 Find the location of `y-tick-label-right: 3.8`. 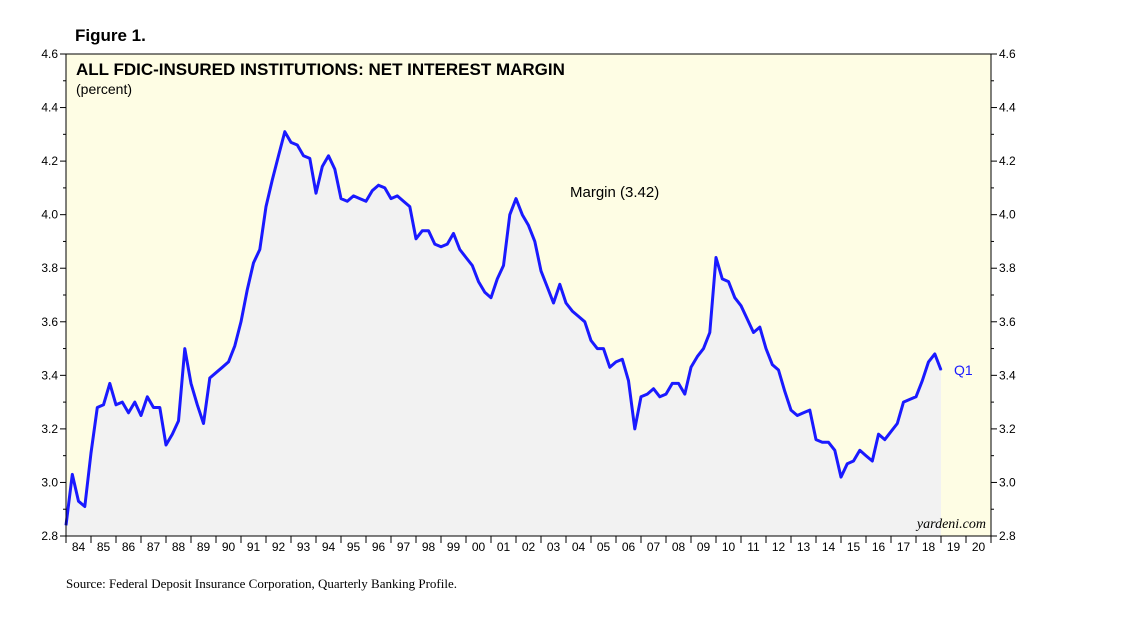

y-tick-label-right: 3.8 is located at coordinates (1007, 268).